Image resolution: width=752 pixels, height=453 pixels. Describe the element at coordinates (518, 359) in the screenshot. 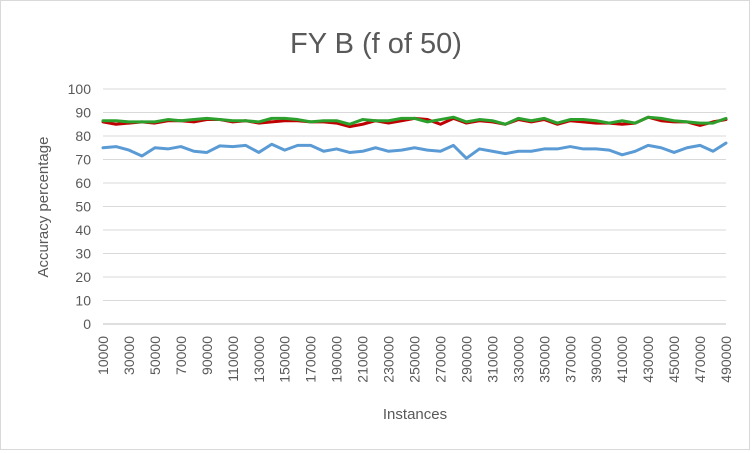

I see `x-tick-label: 330000` at that location.